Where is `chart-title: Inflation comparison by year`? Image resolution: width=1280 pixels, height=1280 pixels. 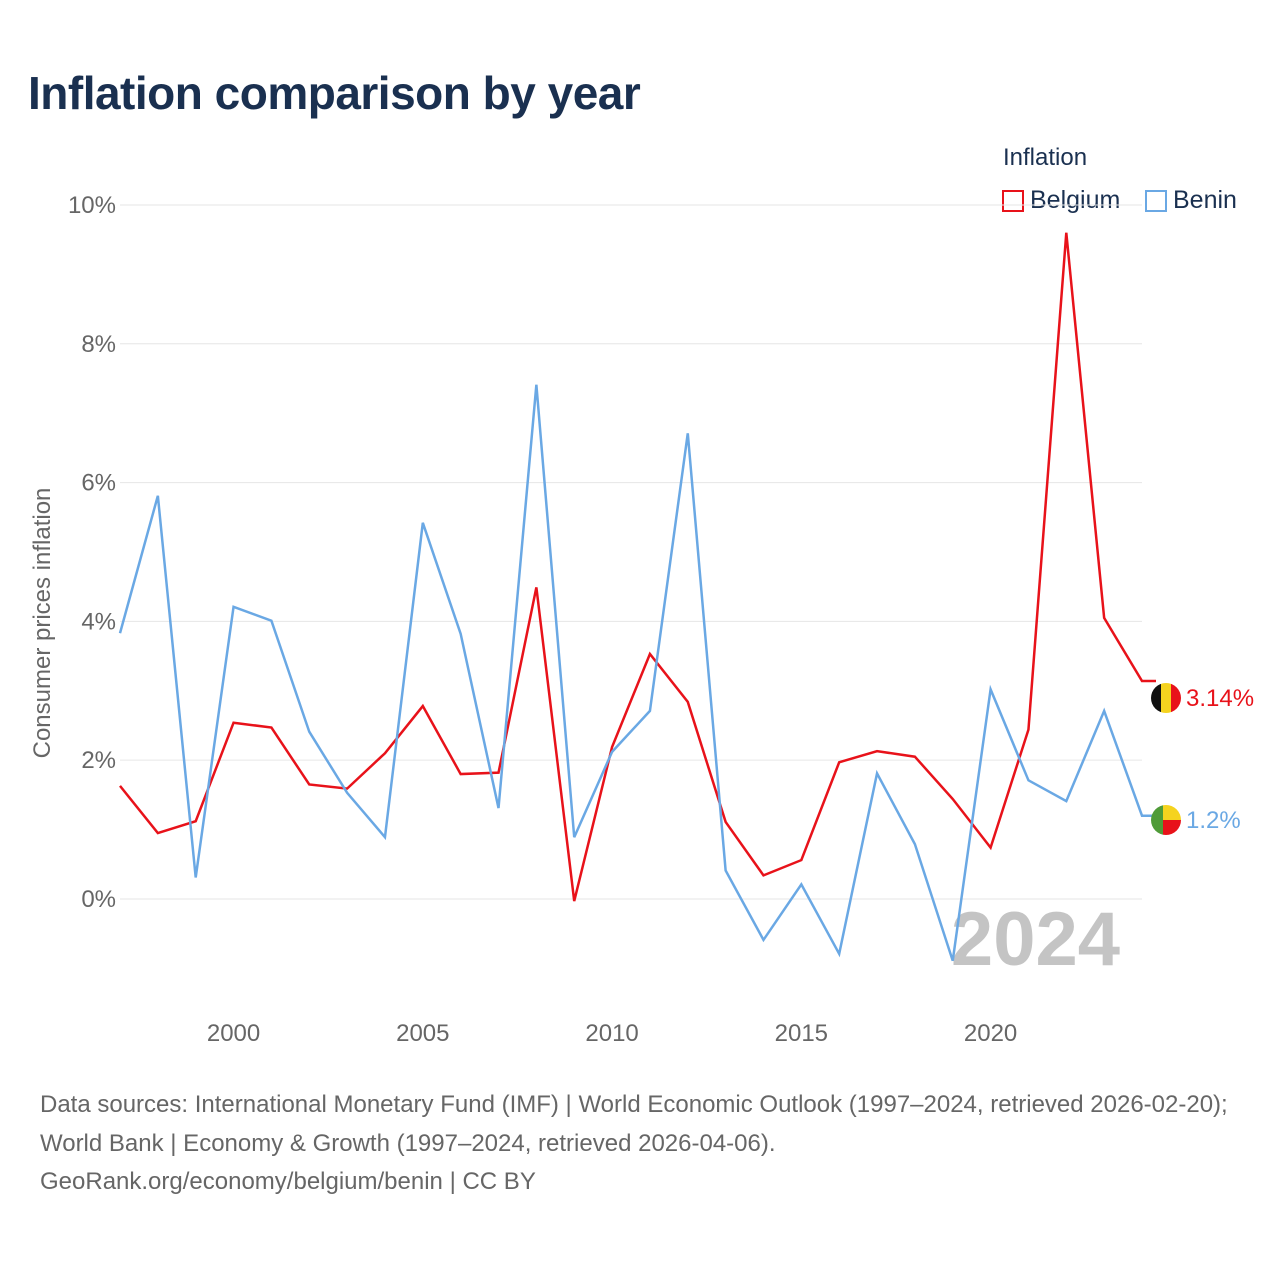 chart-title: Inflation comparison by year is located at coordinates (334, 93).